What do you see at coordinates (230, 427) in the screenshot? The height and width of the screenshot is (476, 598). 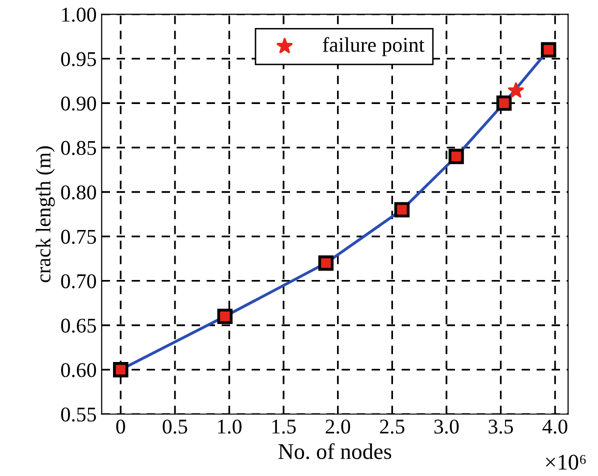 I see `x-tick-label: 1.0` at bounding box center [230, 427].